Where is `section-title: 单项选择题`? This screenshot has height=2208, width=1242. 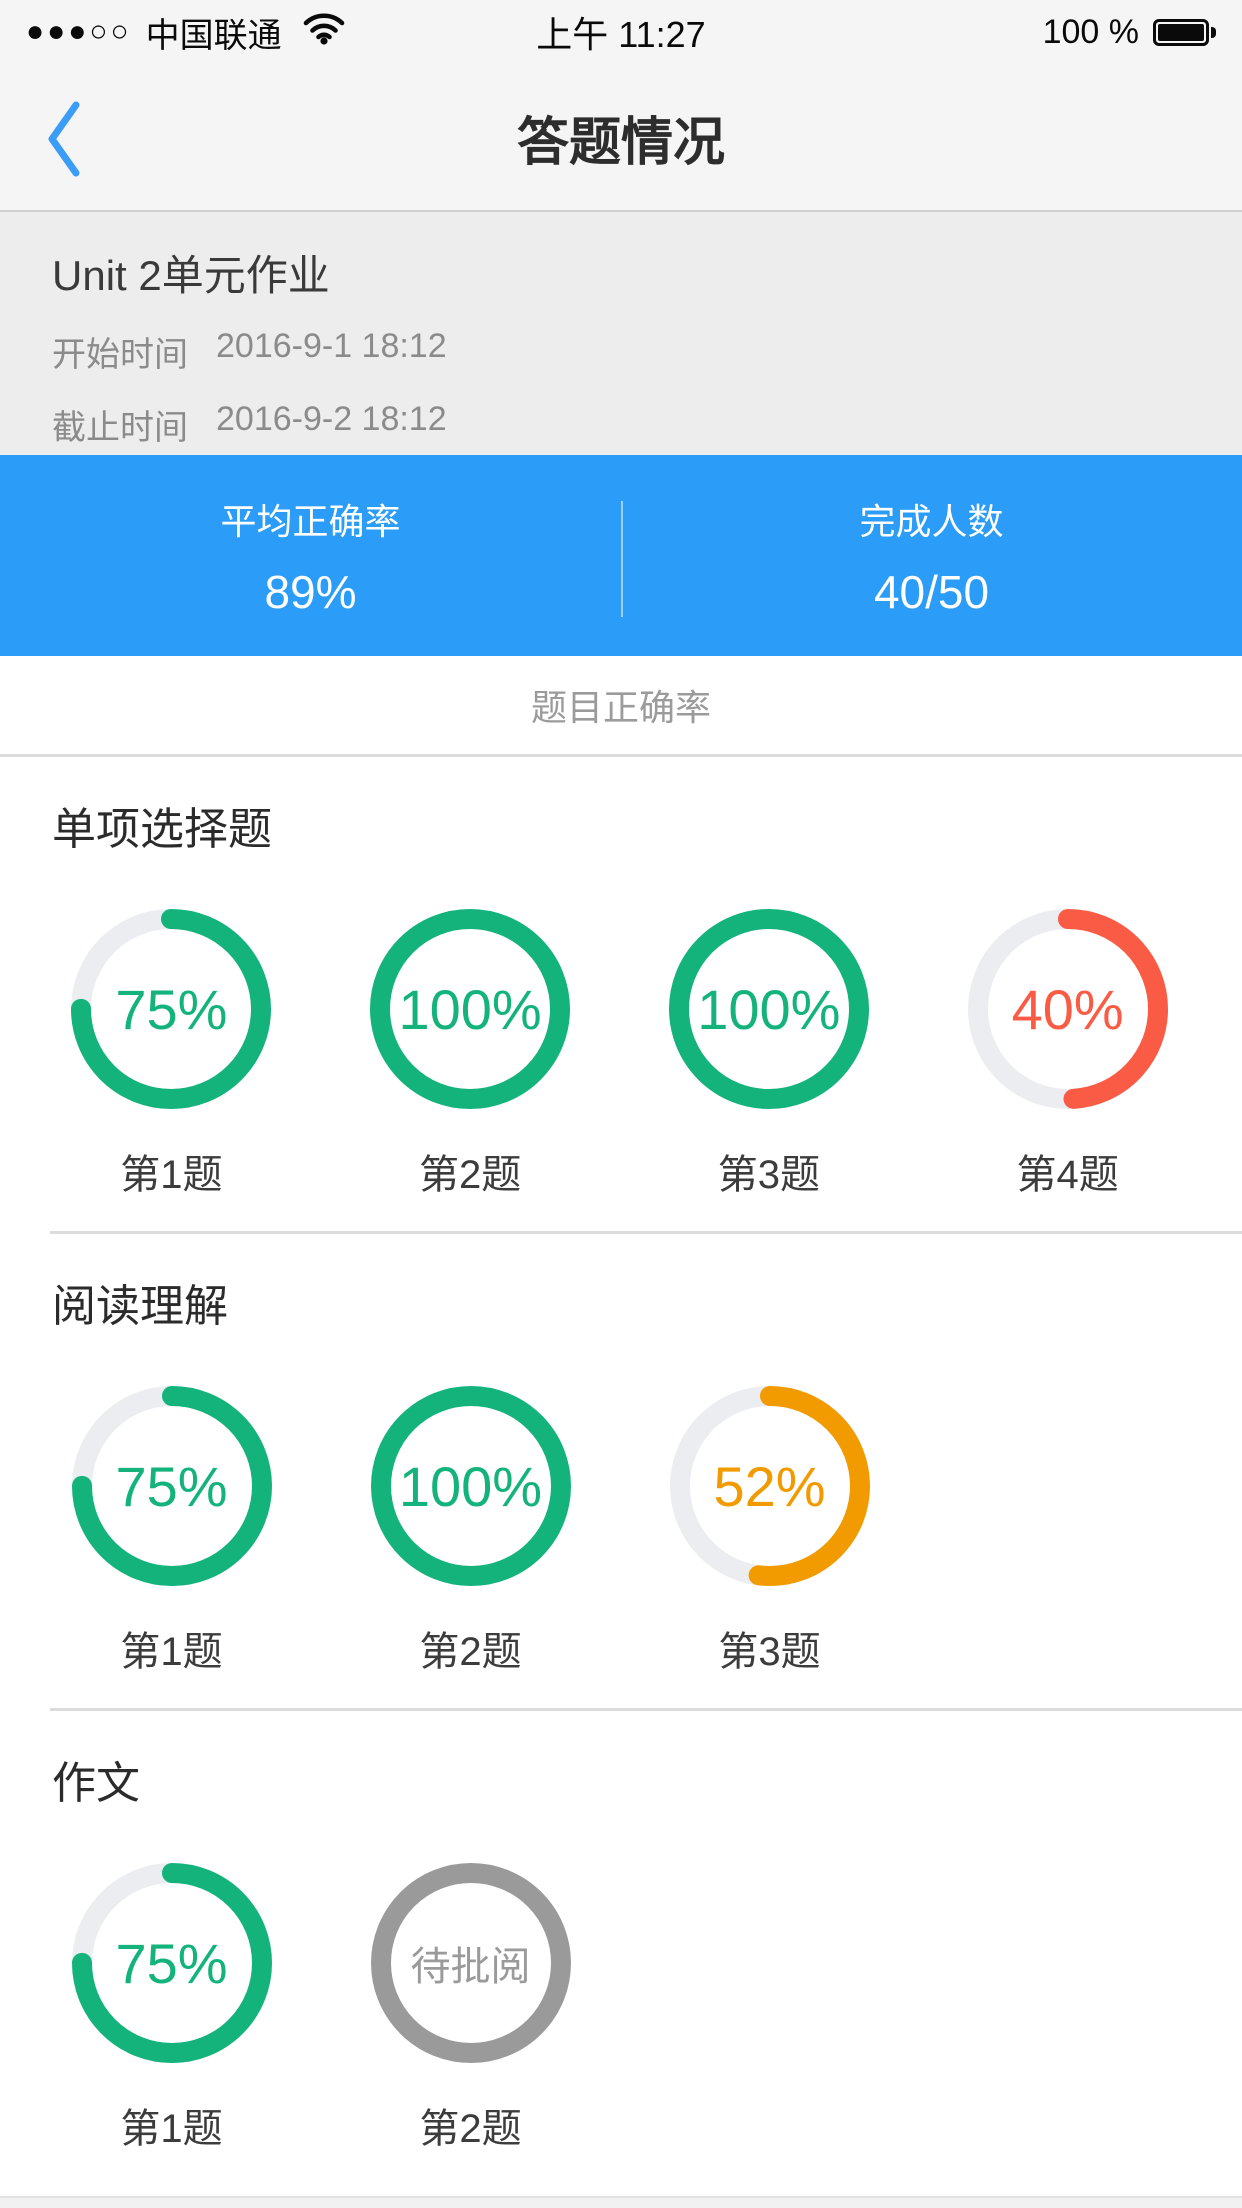 section-title: 单项选择题 is located at coordinates (162, 829).